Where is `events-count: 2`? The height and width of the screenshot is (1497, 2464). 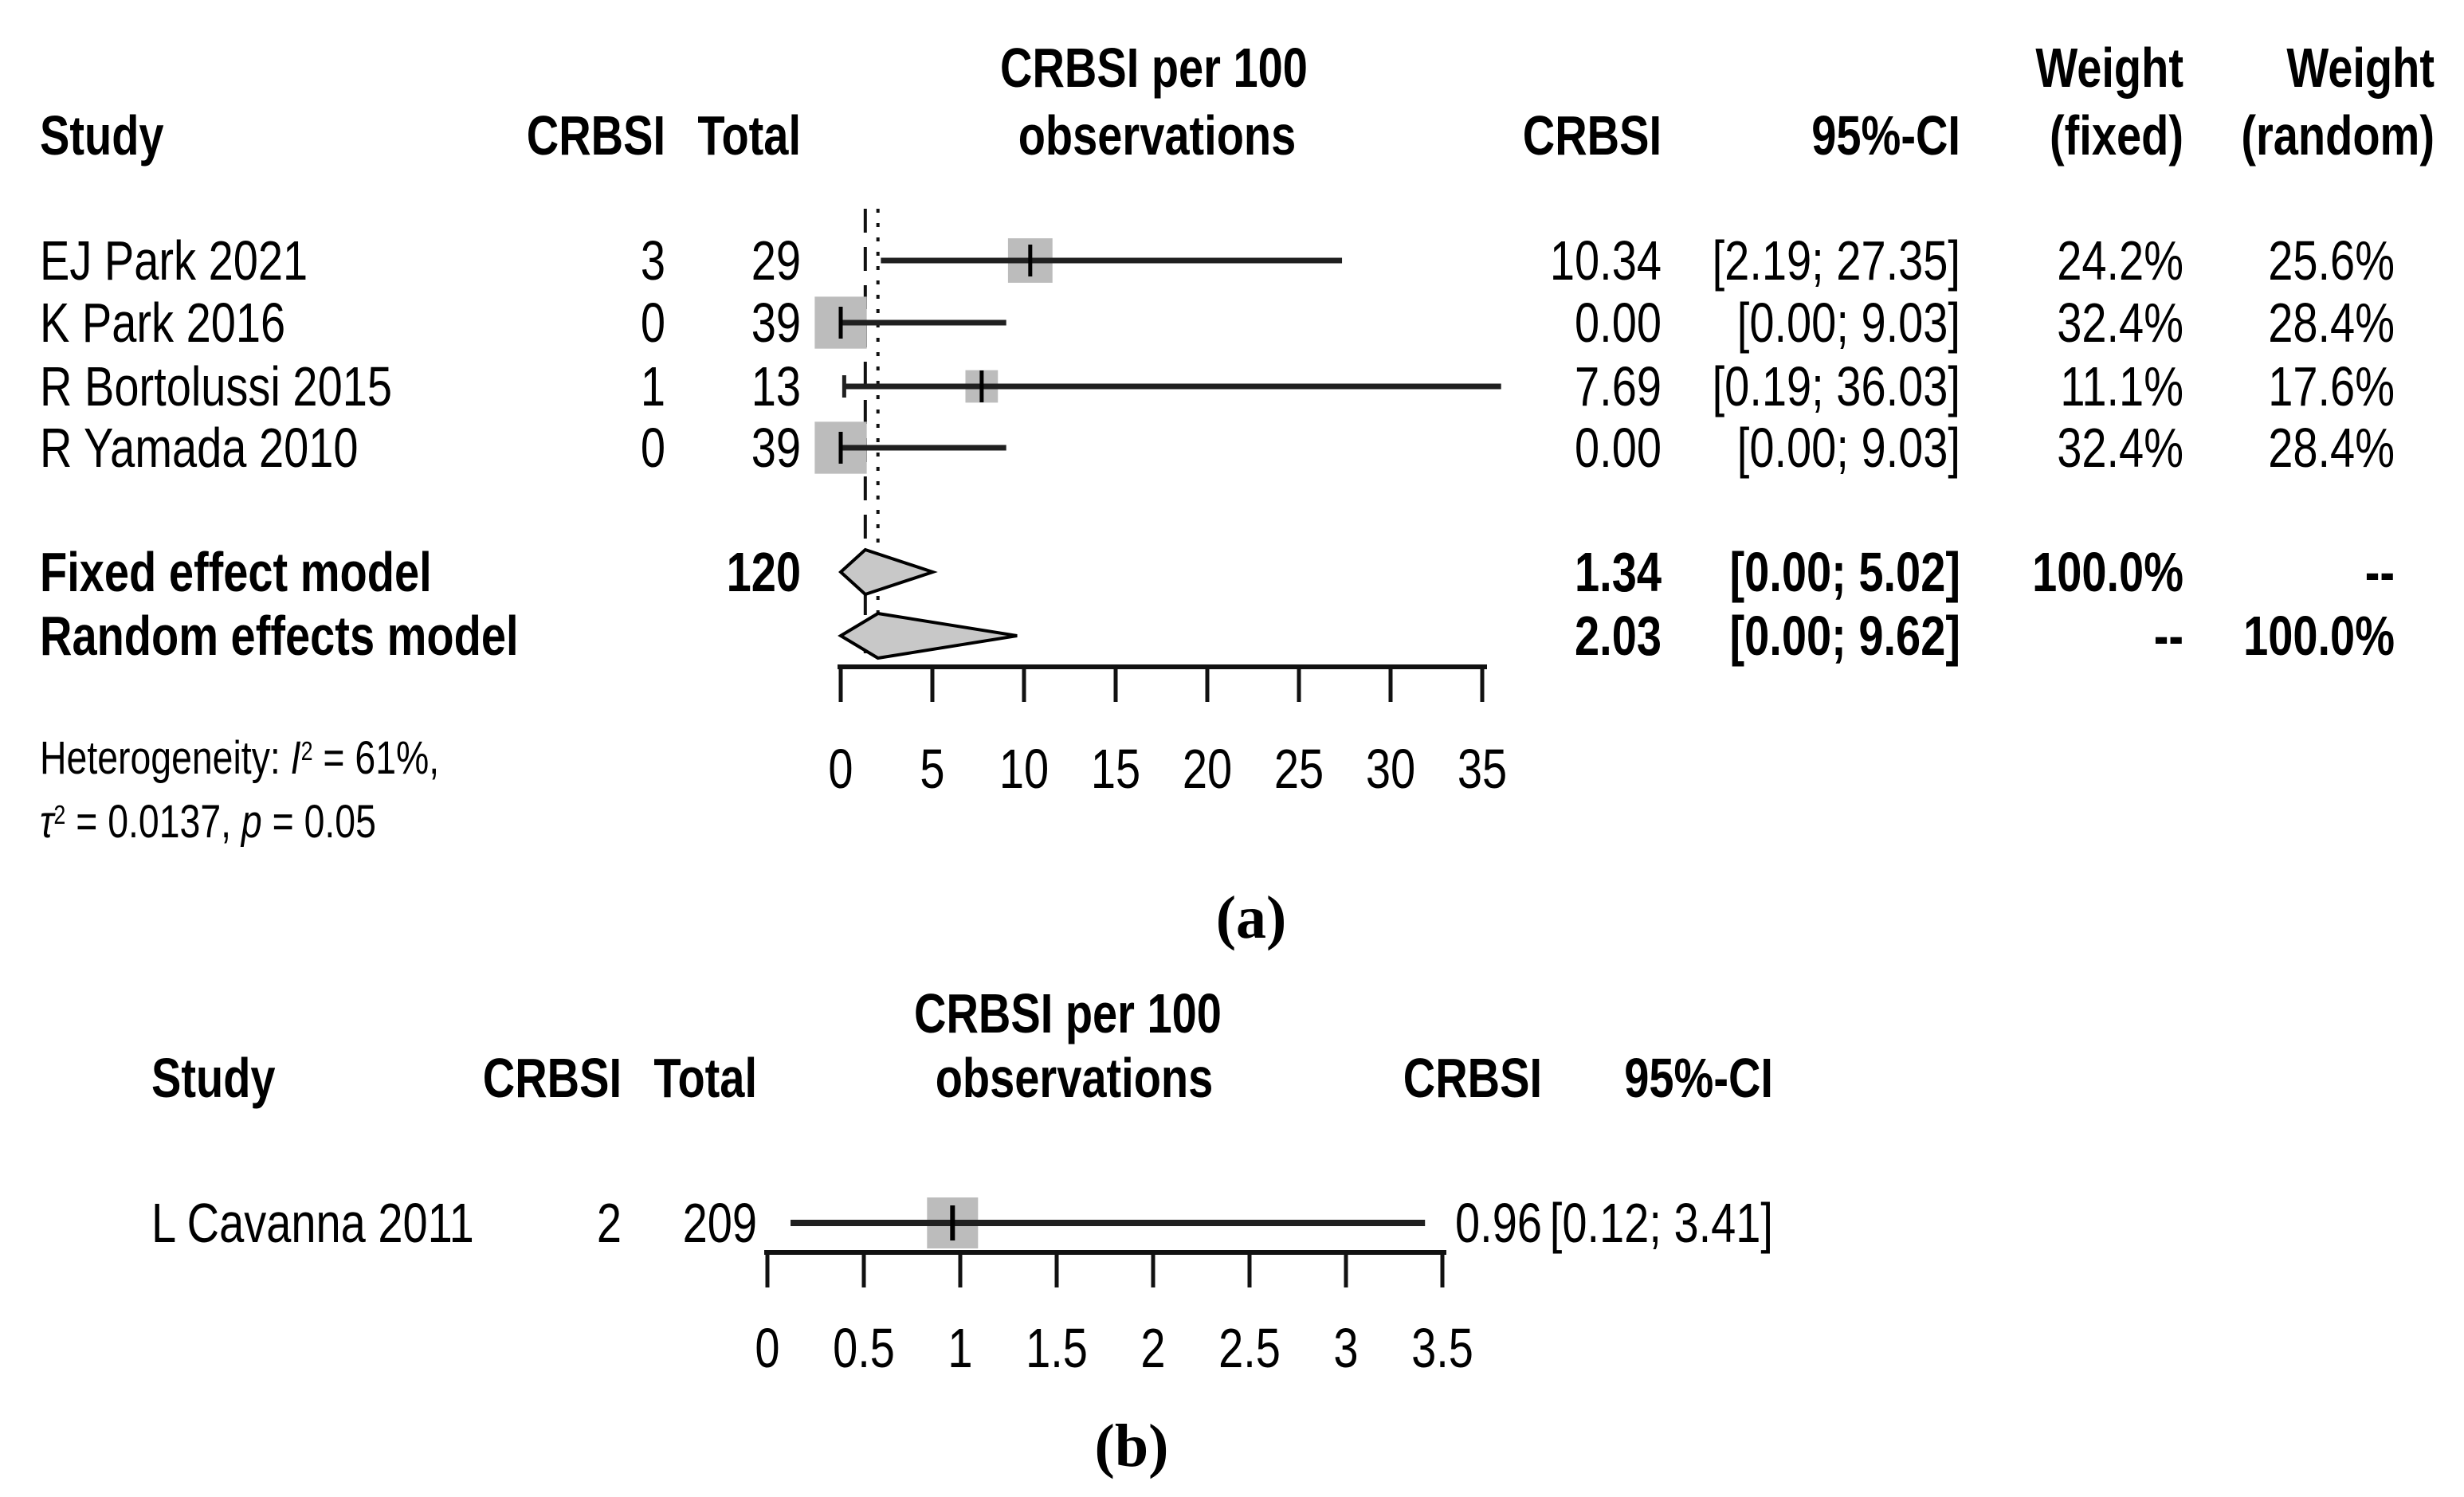 events-count: 2 is located at coordinates (609, 1223).